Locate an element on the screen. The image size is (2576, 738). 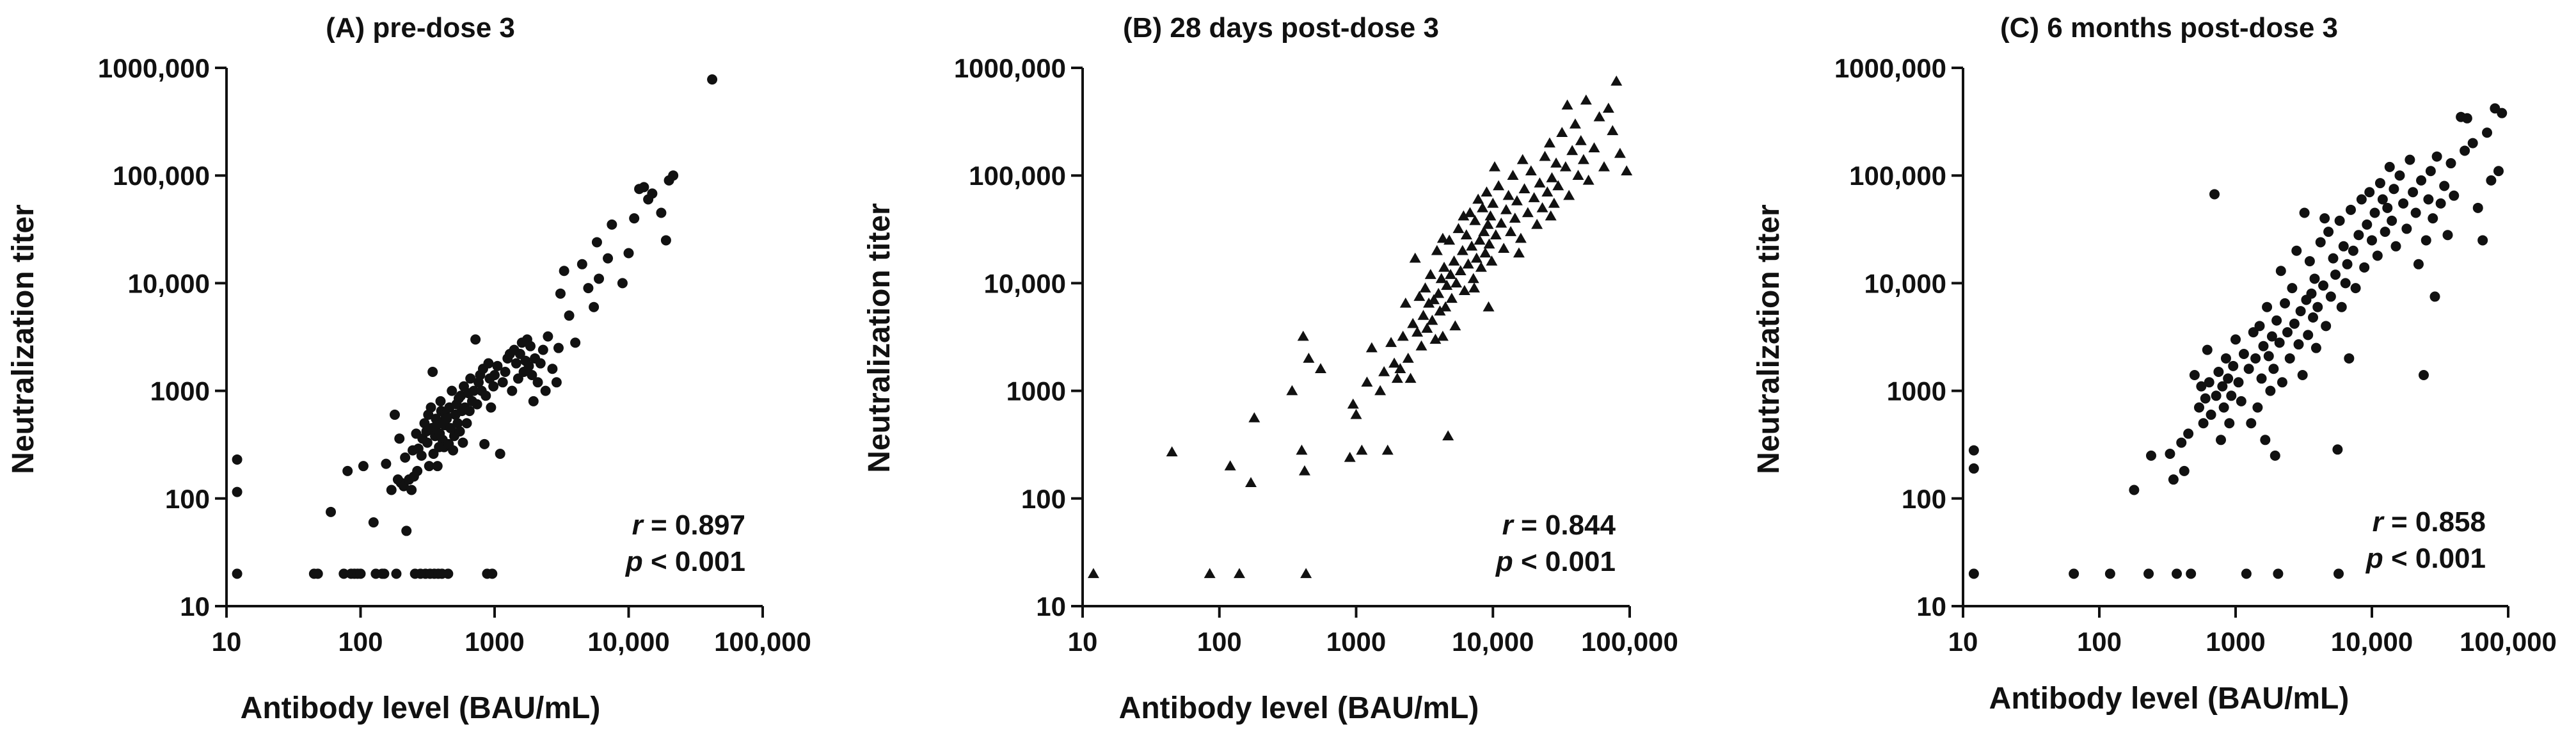
panel-b-x-tick-label: 10 is located at coordinates (1083, 642).